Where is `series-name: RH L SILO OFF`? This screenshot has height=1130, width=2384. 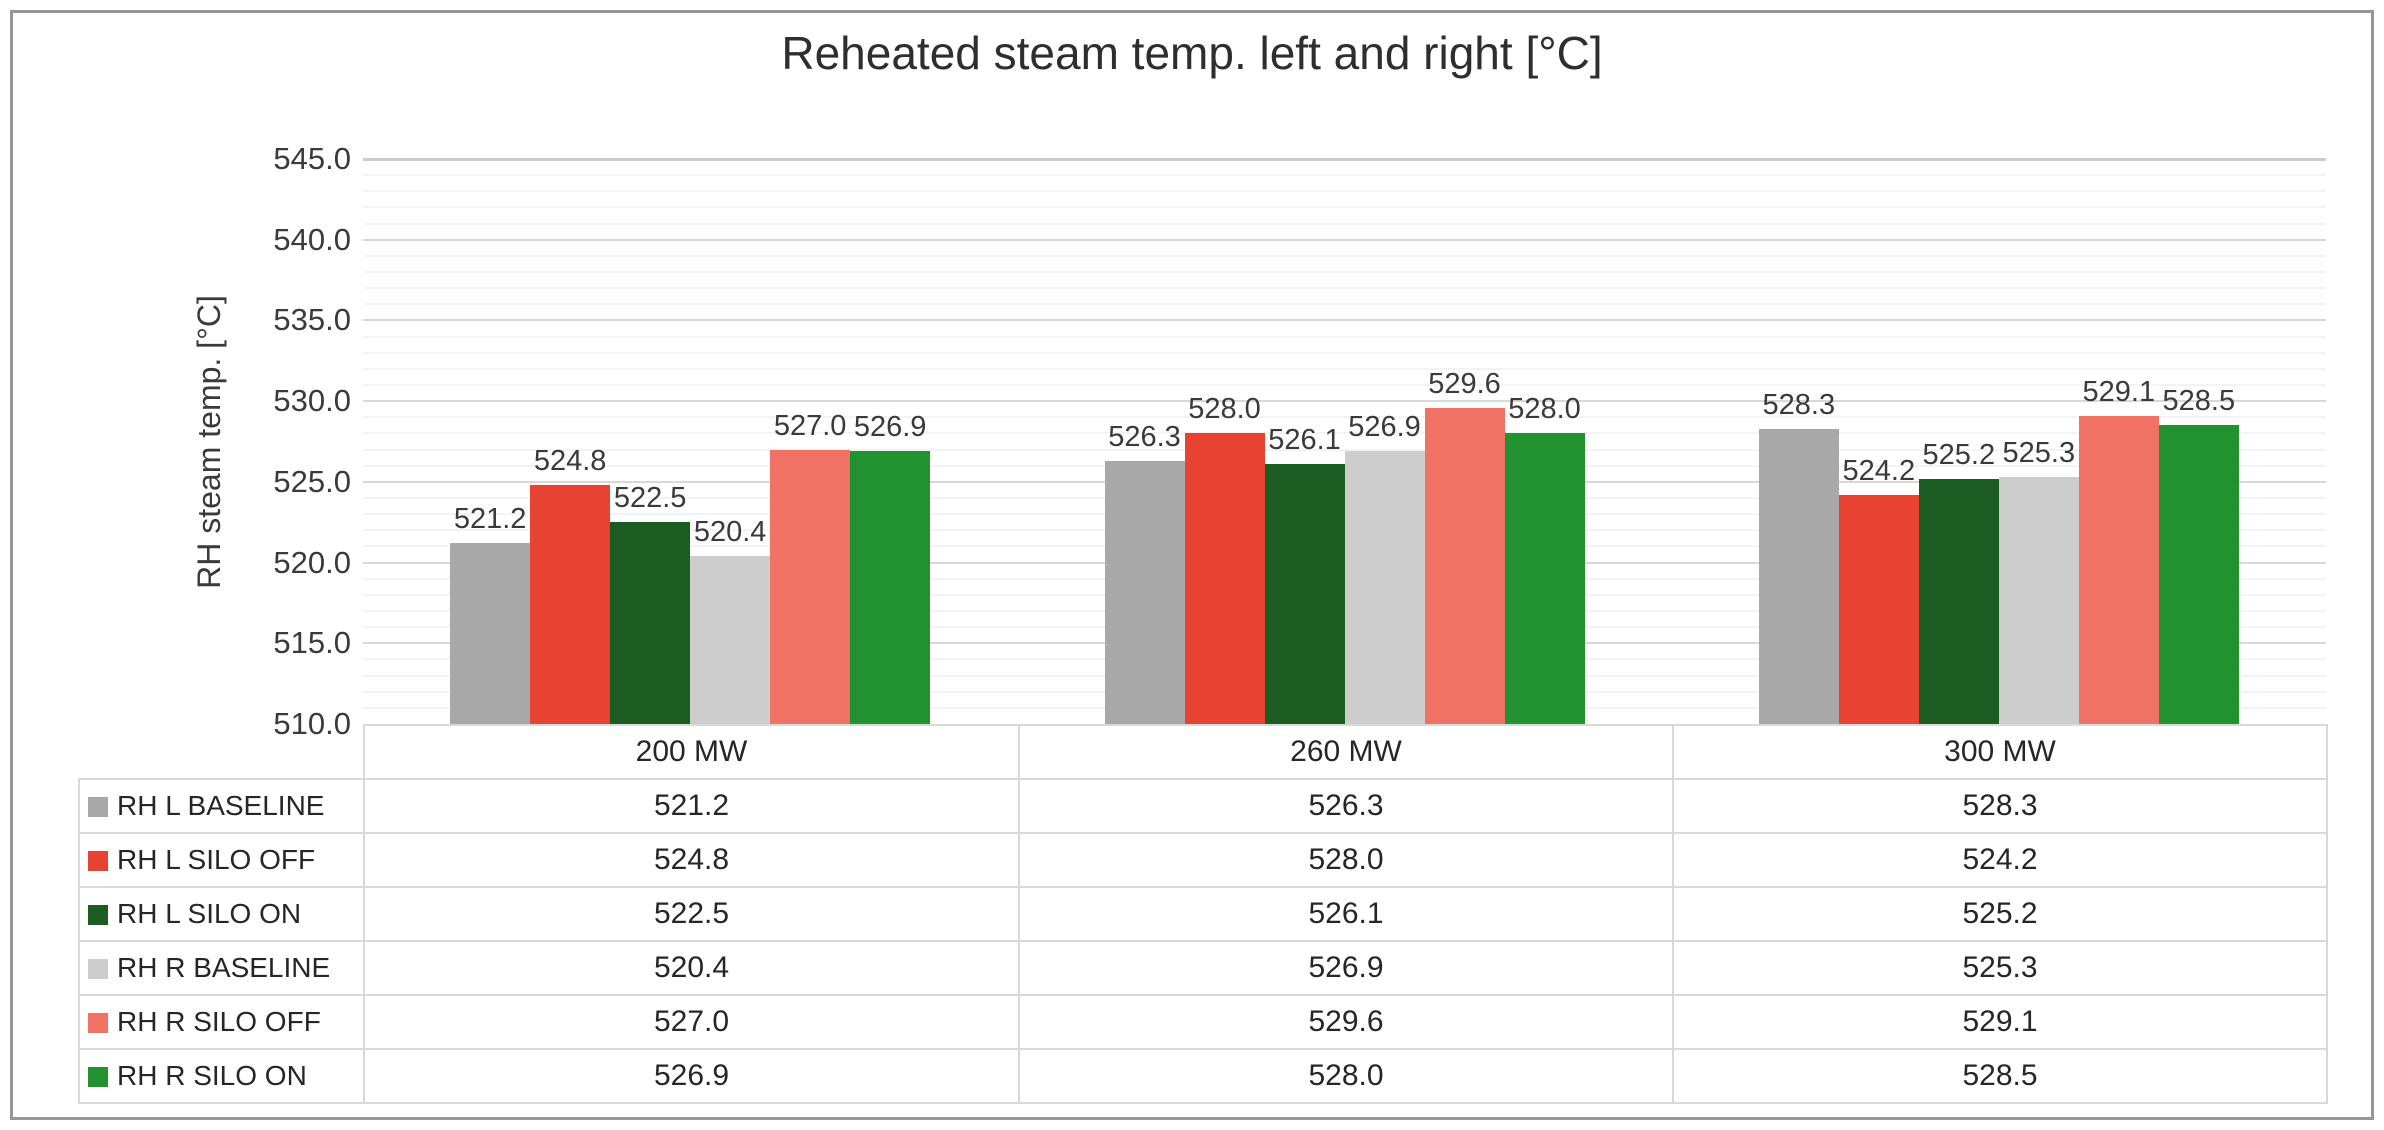 series-name: RH L SILO OFF is located at coordinates (216, 859).